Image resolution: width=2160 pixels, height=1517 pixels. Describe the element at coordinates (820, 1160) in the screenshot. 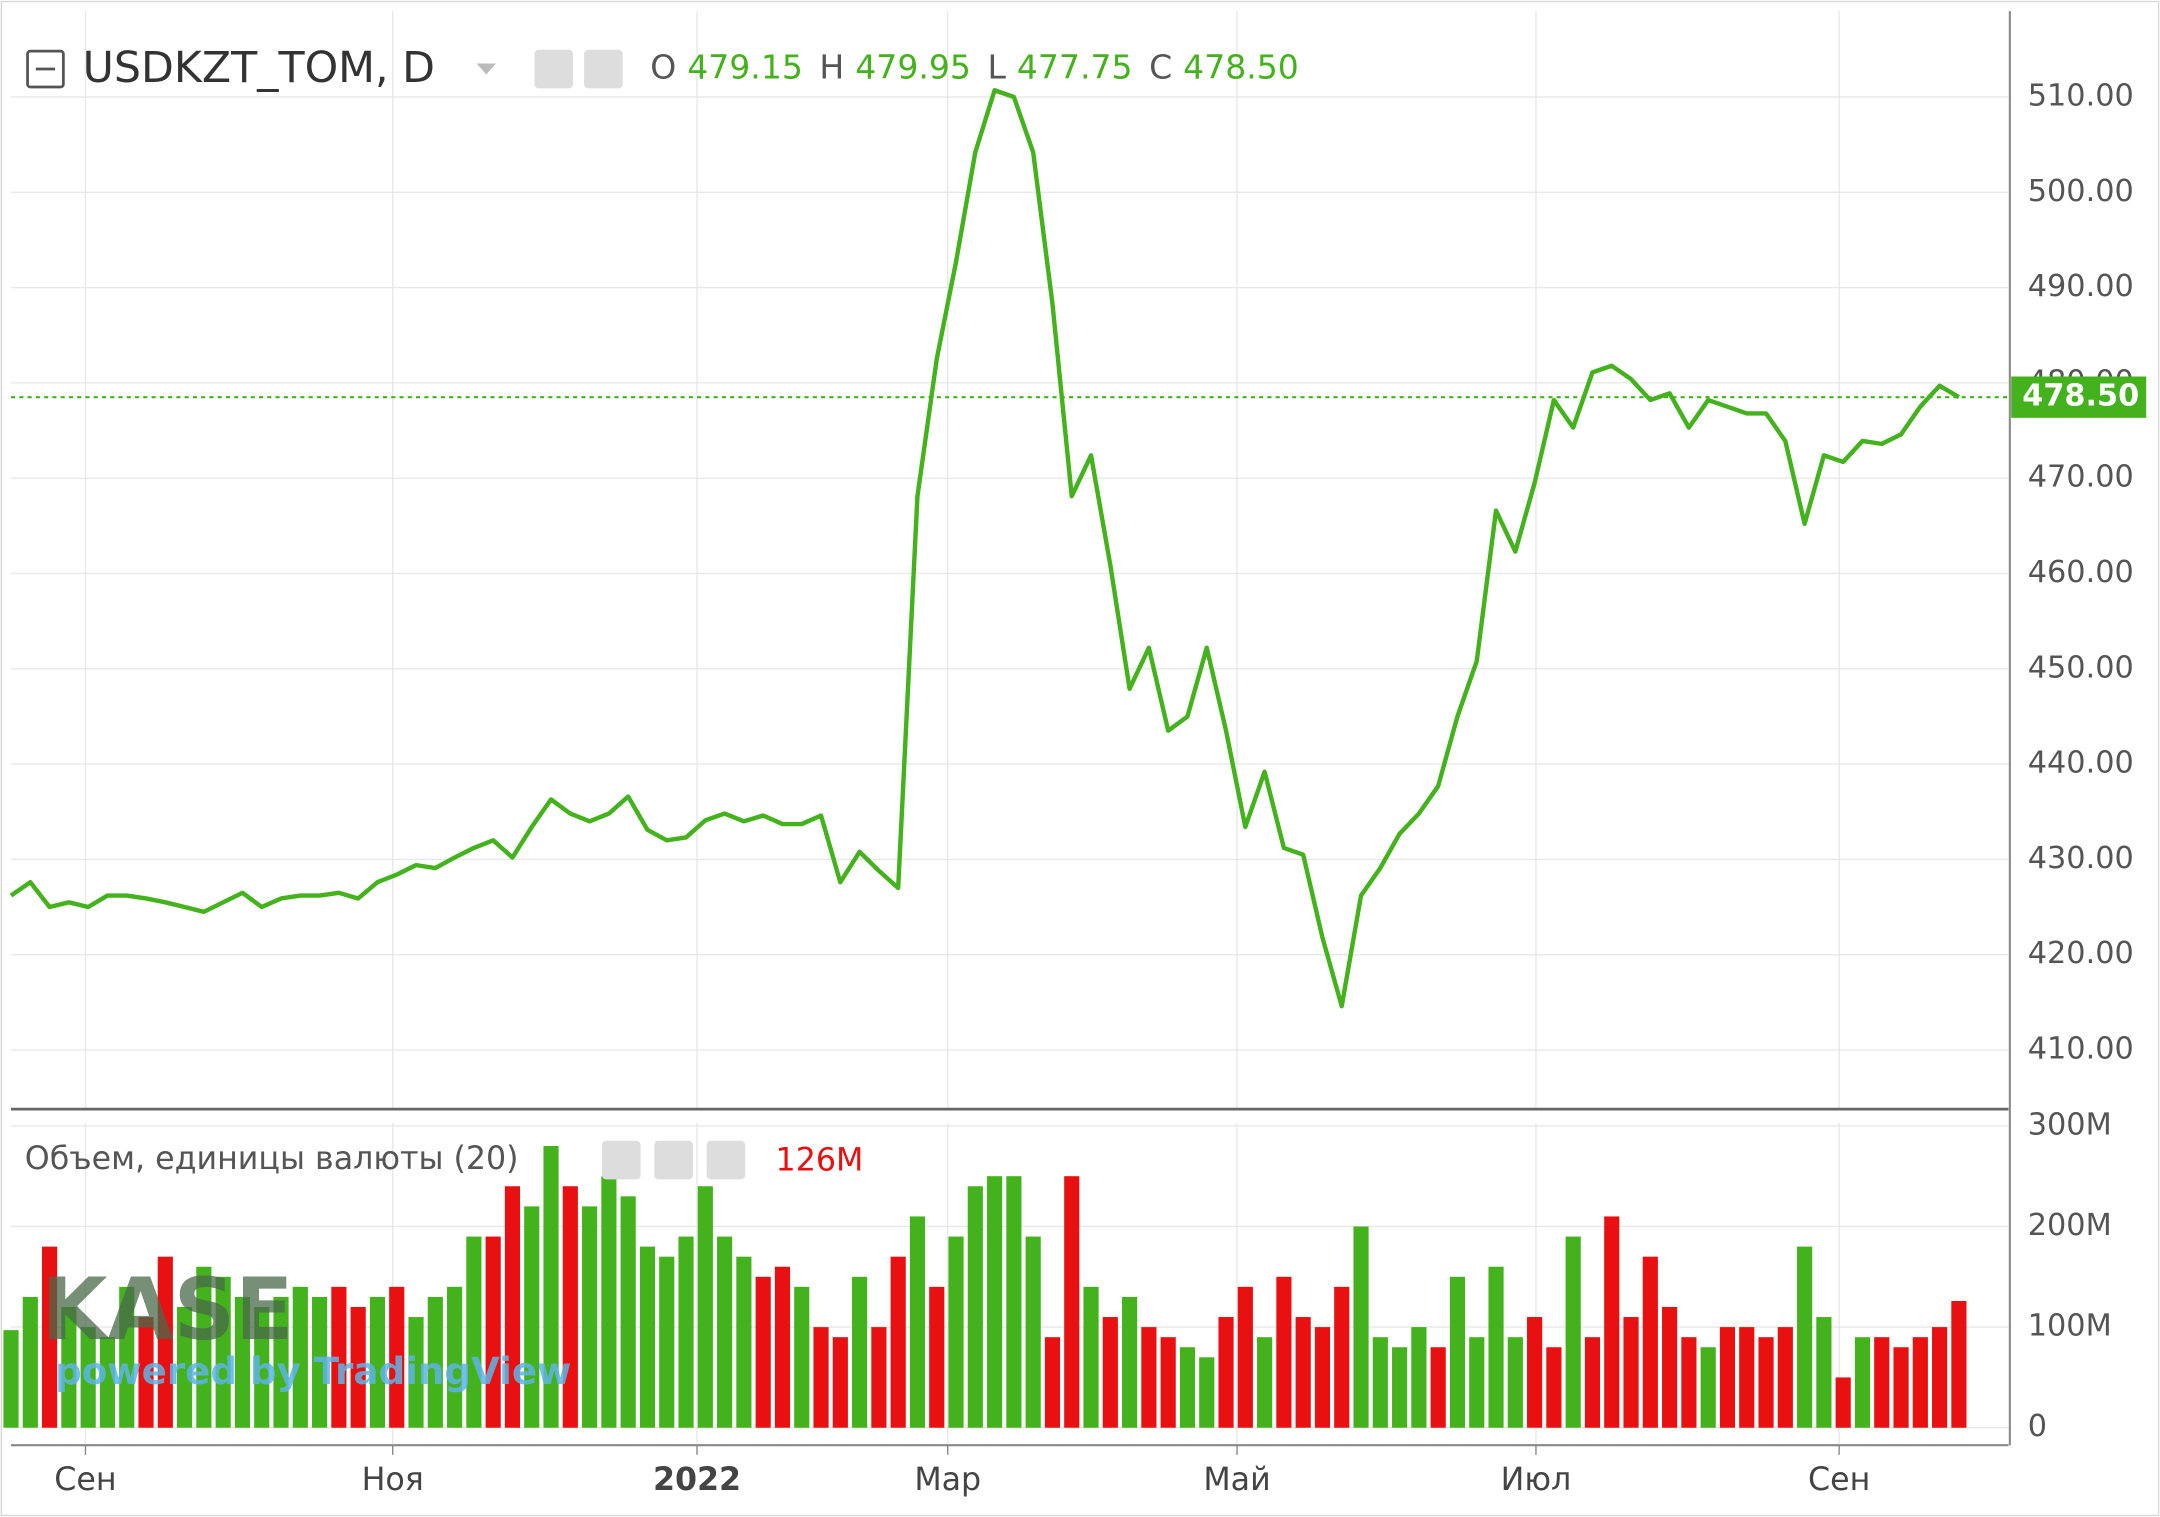

I see `volume-last-value: 126M` at that location.